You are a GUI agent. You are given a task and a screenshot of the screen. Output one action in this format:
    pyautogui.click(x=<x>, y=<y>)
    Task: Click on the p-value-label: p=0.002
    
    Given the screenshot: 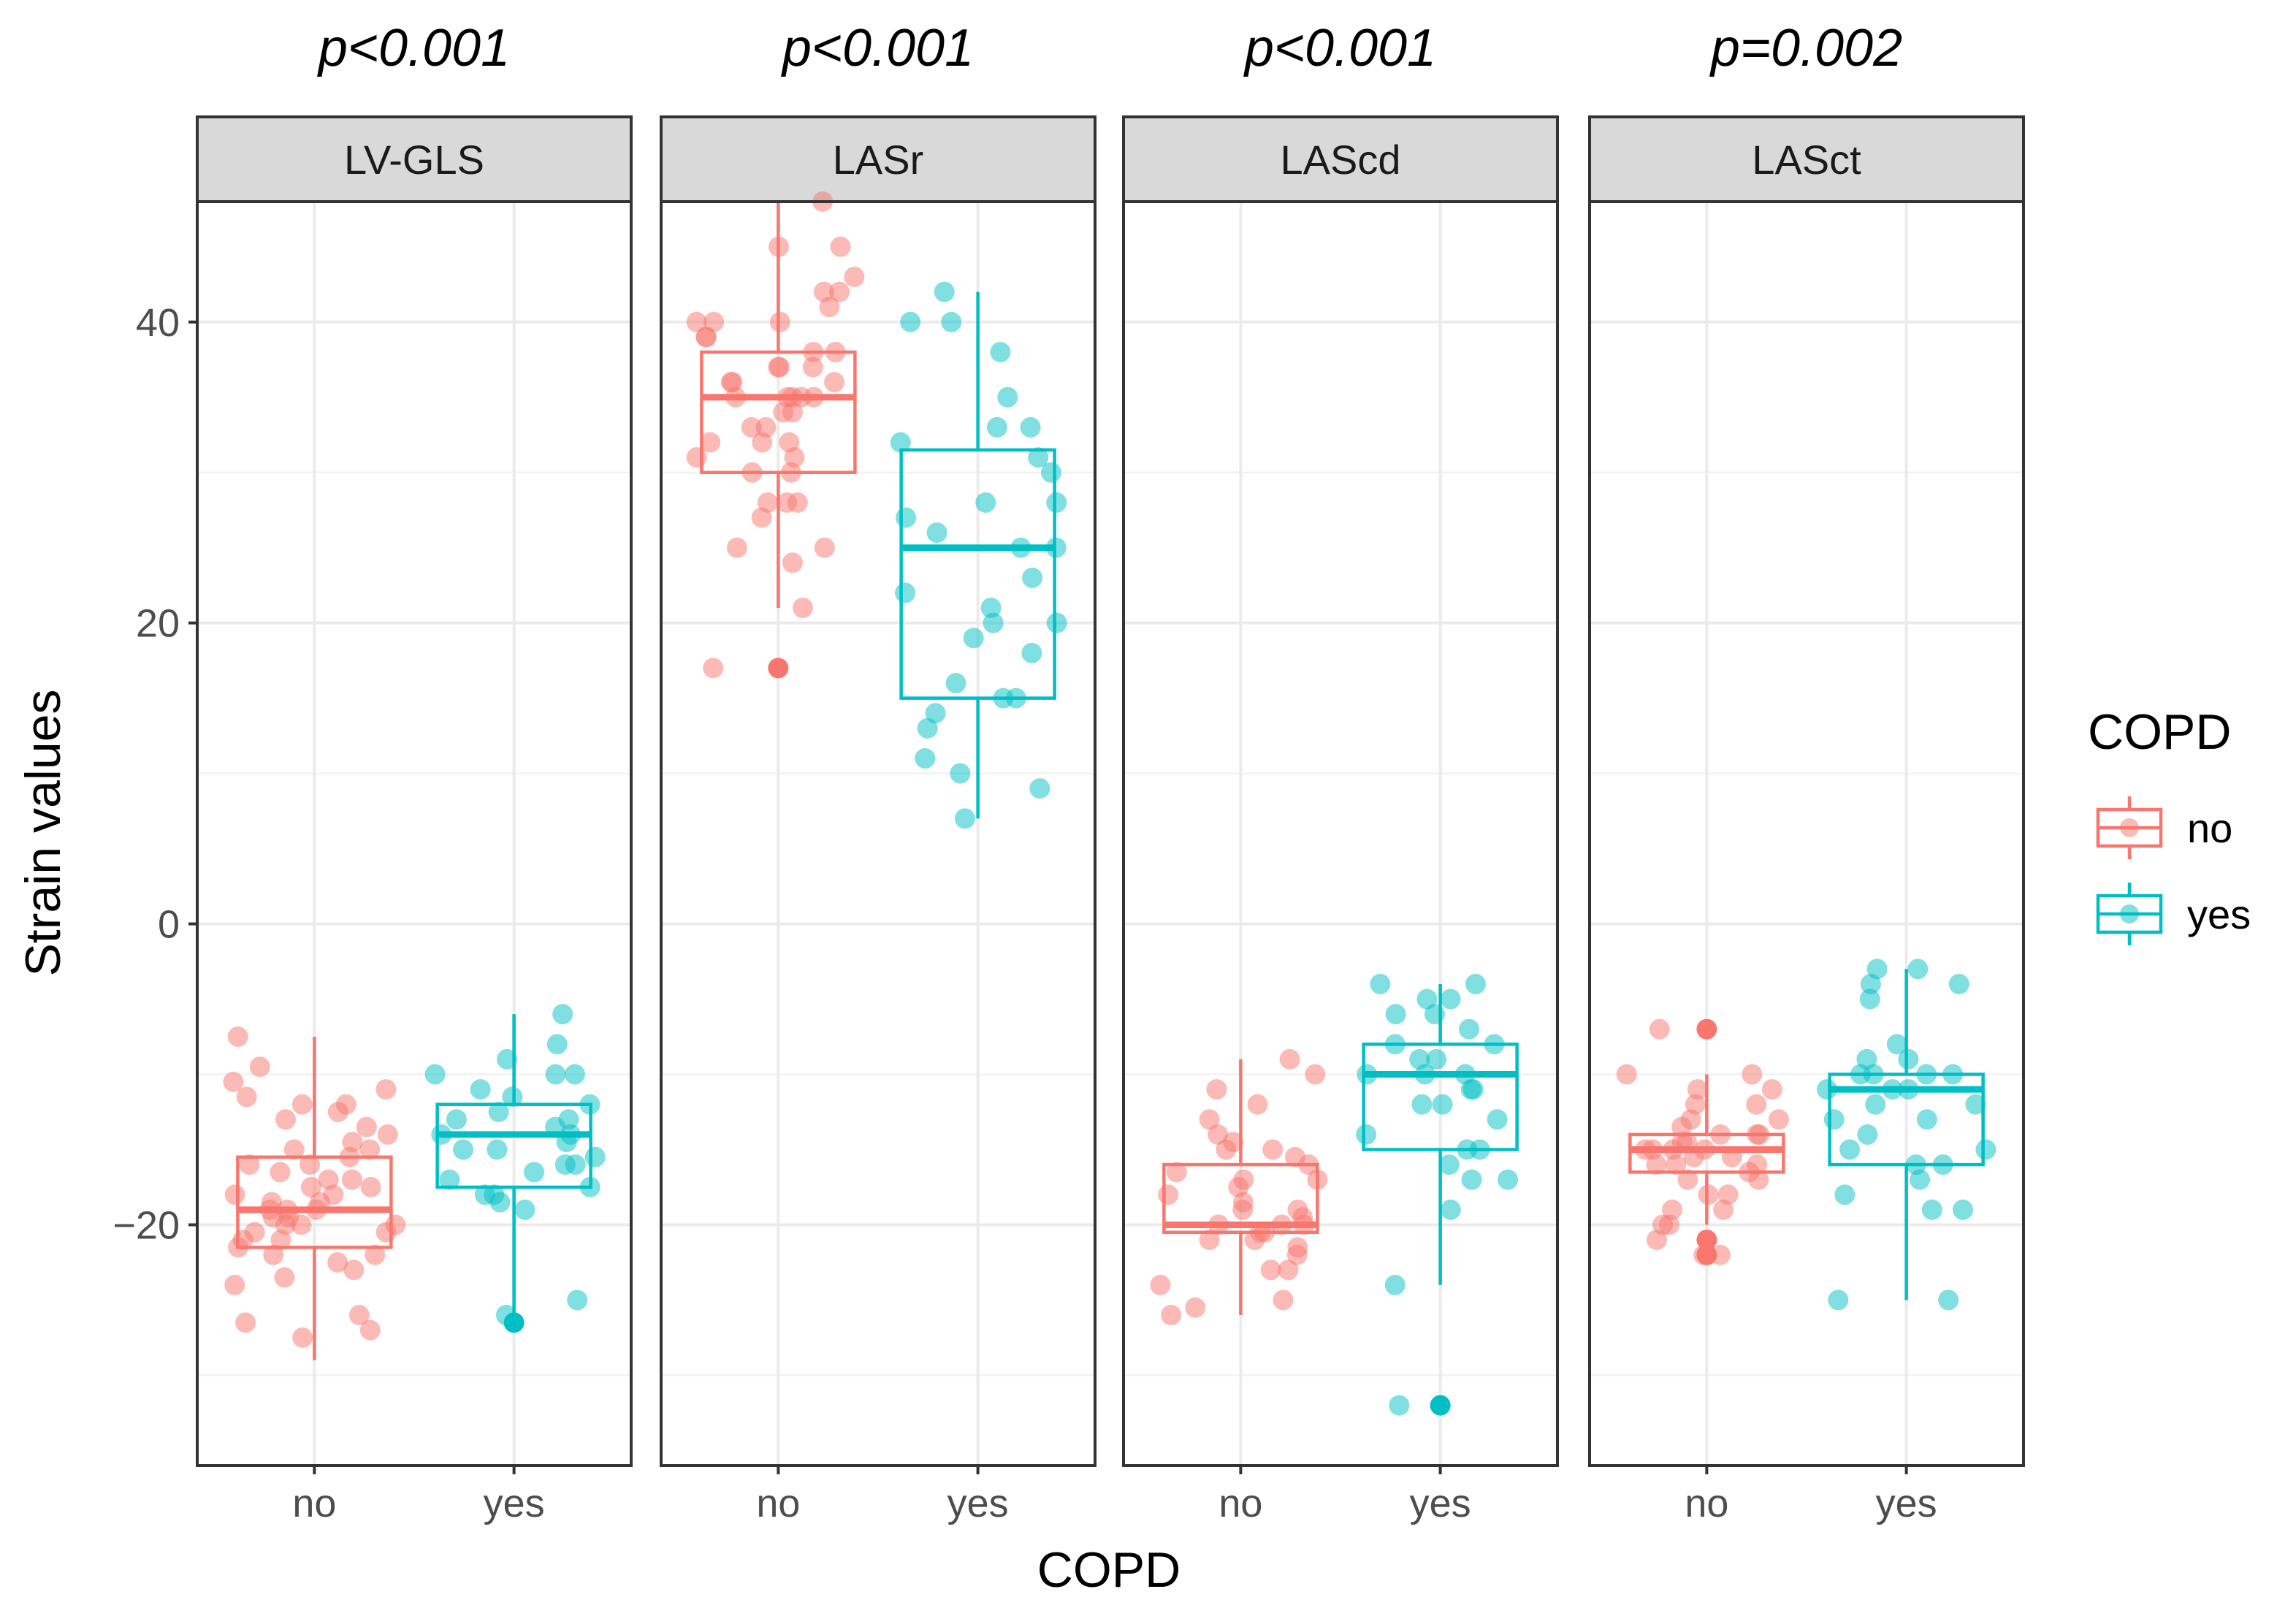 What is the action you would take?
    pyautogui.click(x=1806, y=48)
    